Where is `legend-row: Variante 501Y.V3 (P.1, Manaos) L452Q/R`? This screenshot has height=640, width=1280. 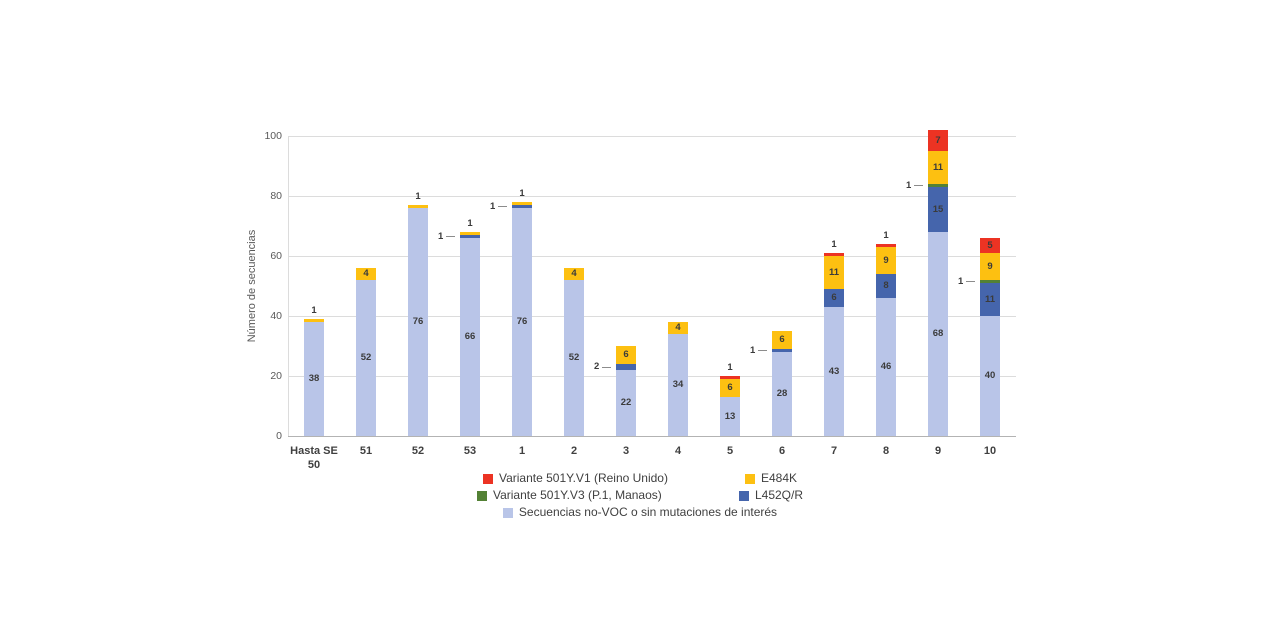 legend-row: Variante 501Y.V3 (P.1, Manaos) L452Q/R is located at coordinates (640, 495).